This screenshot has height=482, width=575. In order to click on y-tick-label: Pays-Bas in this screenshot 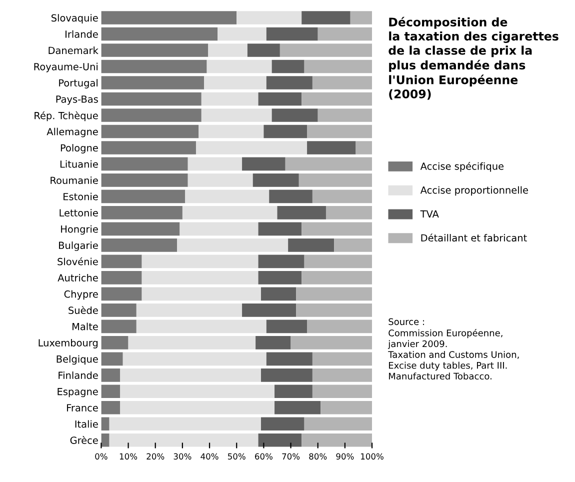, I will do `click(77, 100)`.